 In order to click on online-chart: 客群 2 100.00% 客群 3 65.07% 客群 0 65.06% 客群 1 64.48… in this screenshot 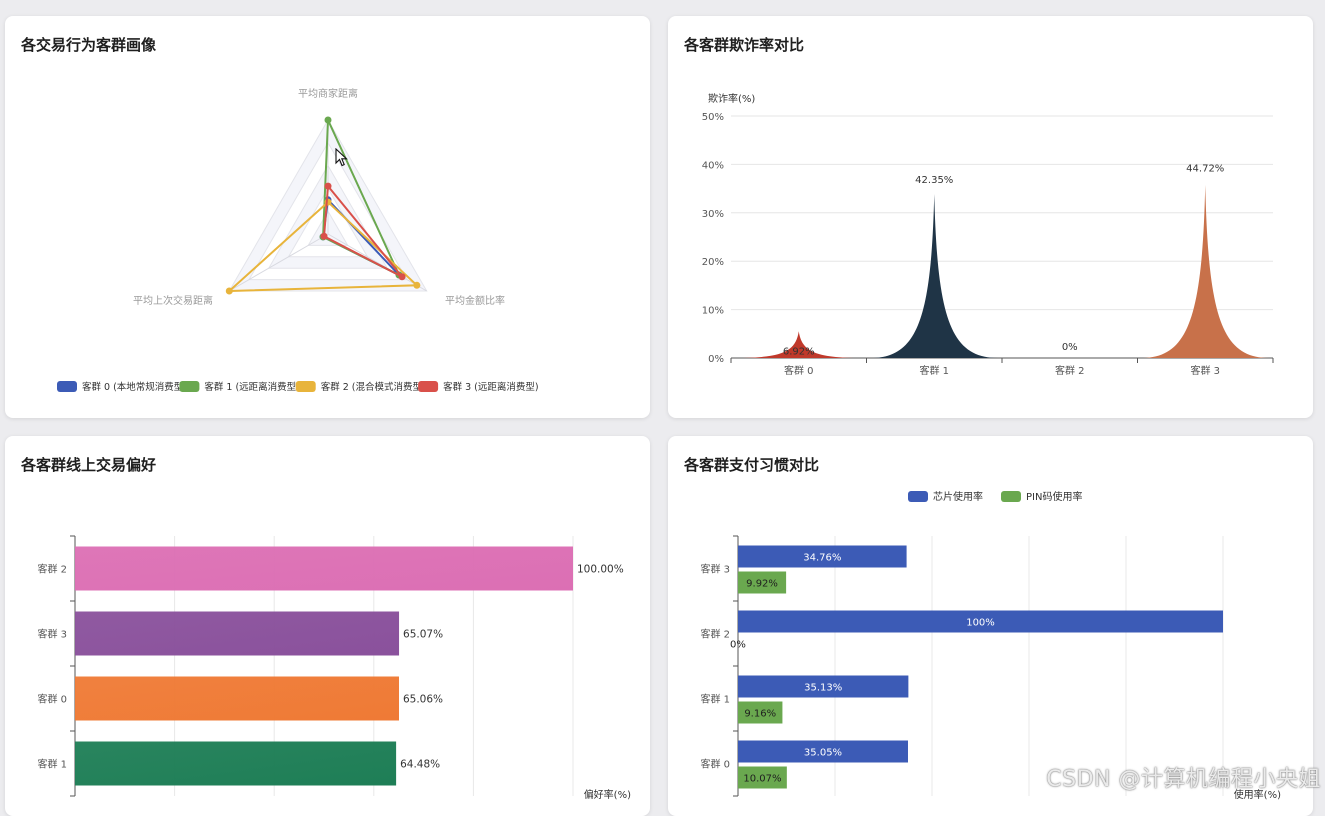, I will do `click(334, 668)`.